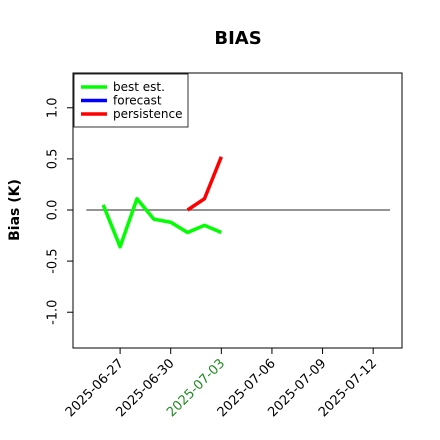 The image size is (440, 440). What do you see at coordinates (53, 107) in the screenshot?
I see `y-tick-label: 1.0` at bounding box center [53, 107].